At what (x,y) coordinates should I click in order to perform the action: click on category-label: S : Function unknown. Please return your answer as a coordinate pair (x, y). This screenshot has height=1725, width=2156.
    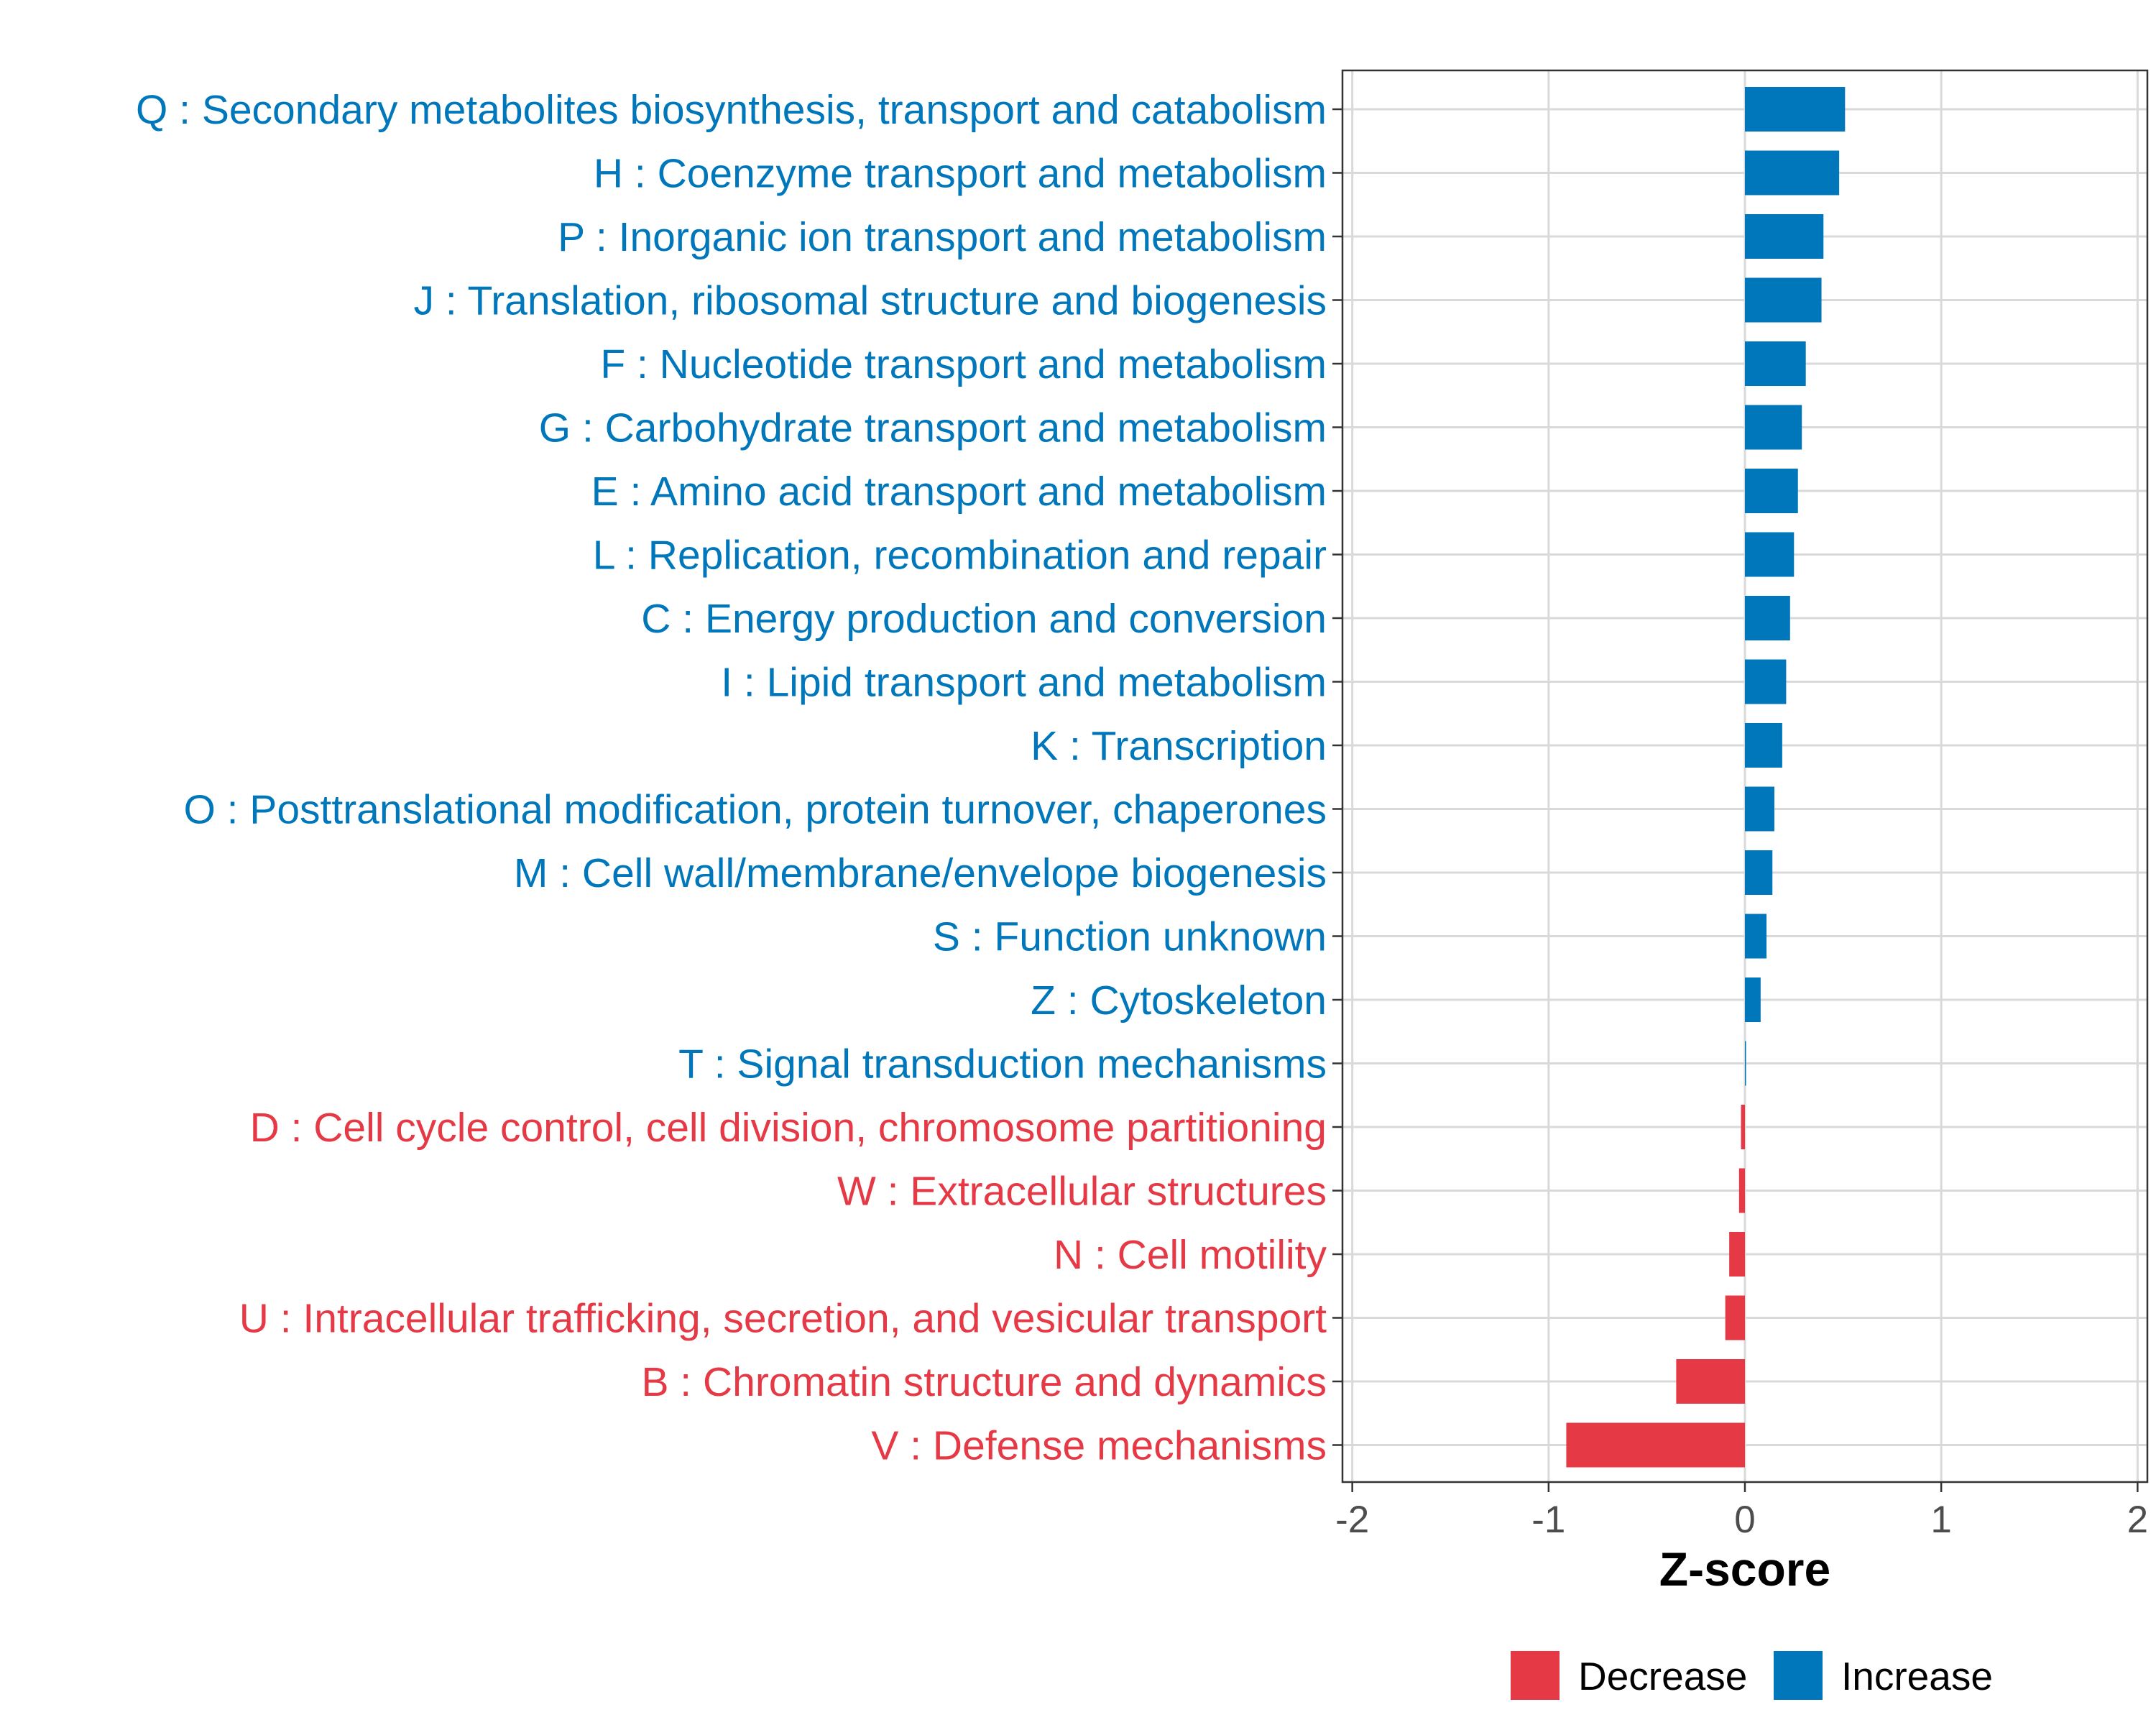
    Looking at the image, I should click on (1130, 937).